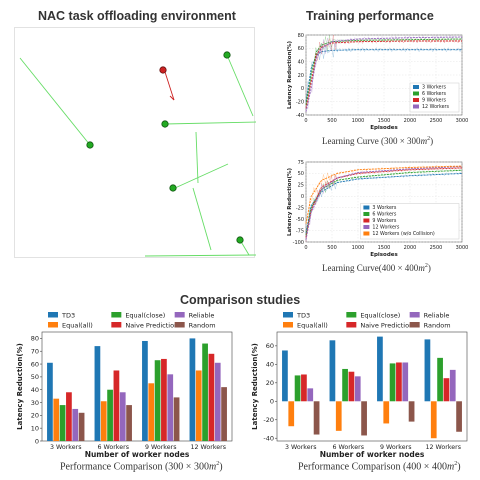 This screenshot has width=480, height=480. What do you see at coordinates (300, 447) in the screenshot?
I see `x-tick-label: 3 Workers` at bounding box center [300, 447].